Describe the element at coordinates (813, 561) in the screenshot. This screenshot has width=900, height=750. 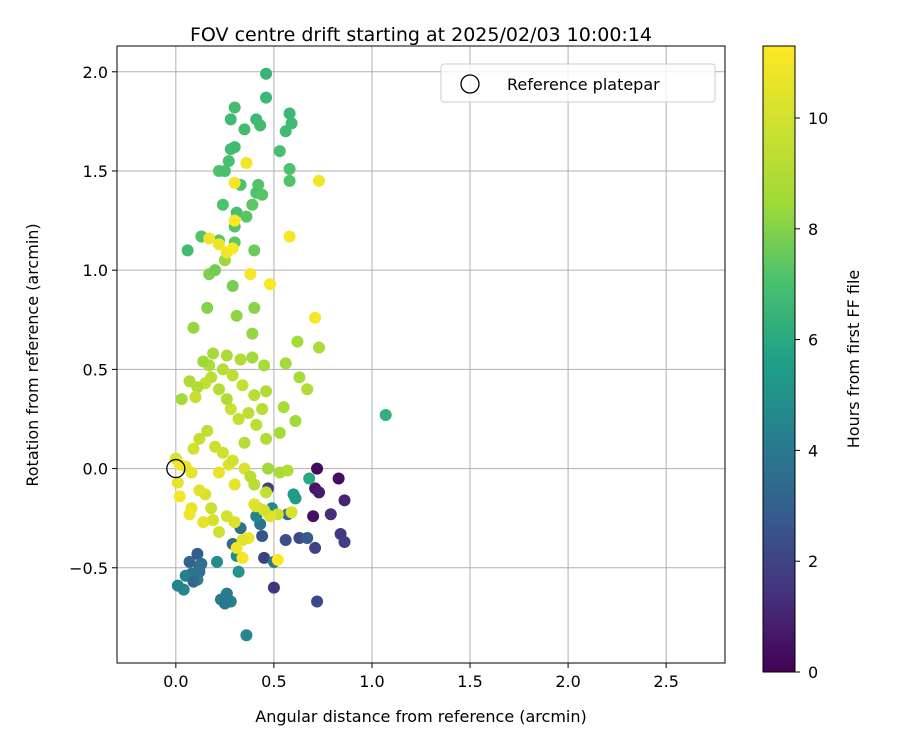
I see `colorbar-tick-label: 2` at that location.